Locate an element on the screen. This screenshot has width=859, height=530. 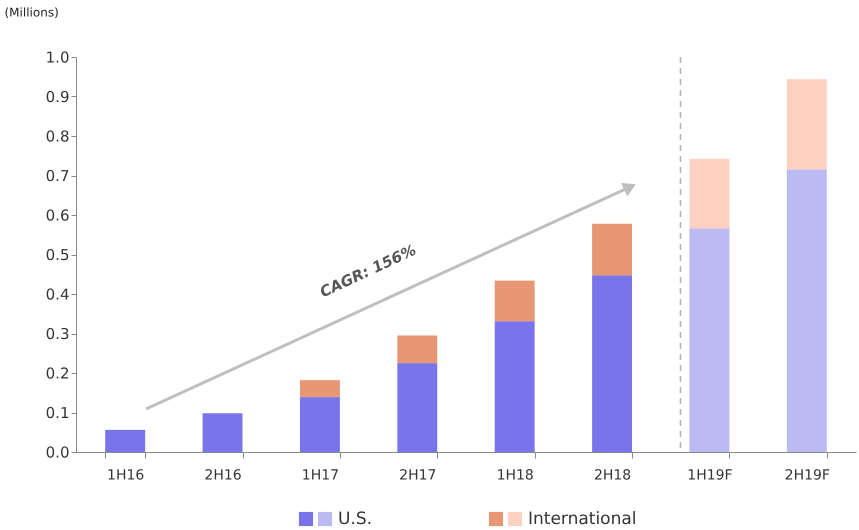
y-tick-label: 0.0 is located at coordinates (58, 453).